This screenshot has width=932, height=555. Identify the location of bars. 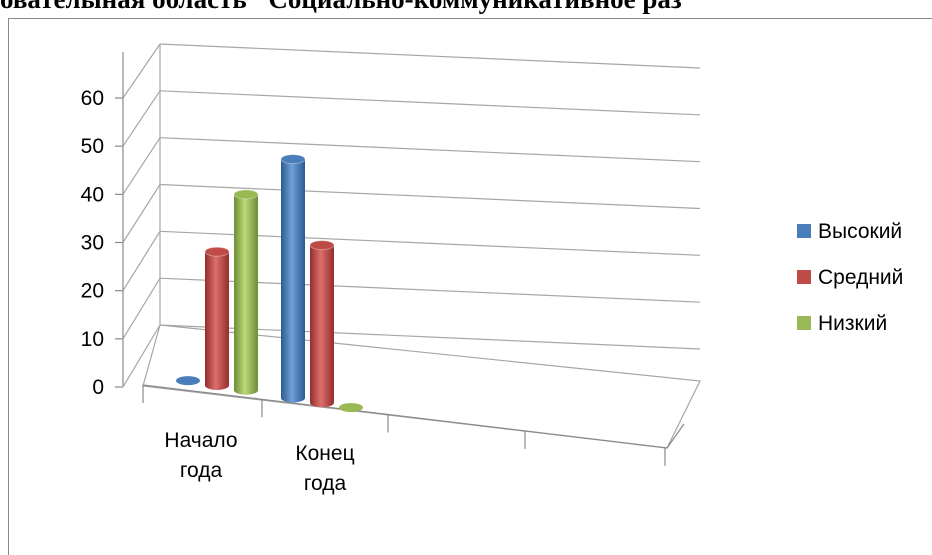
(269, 283).